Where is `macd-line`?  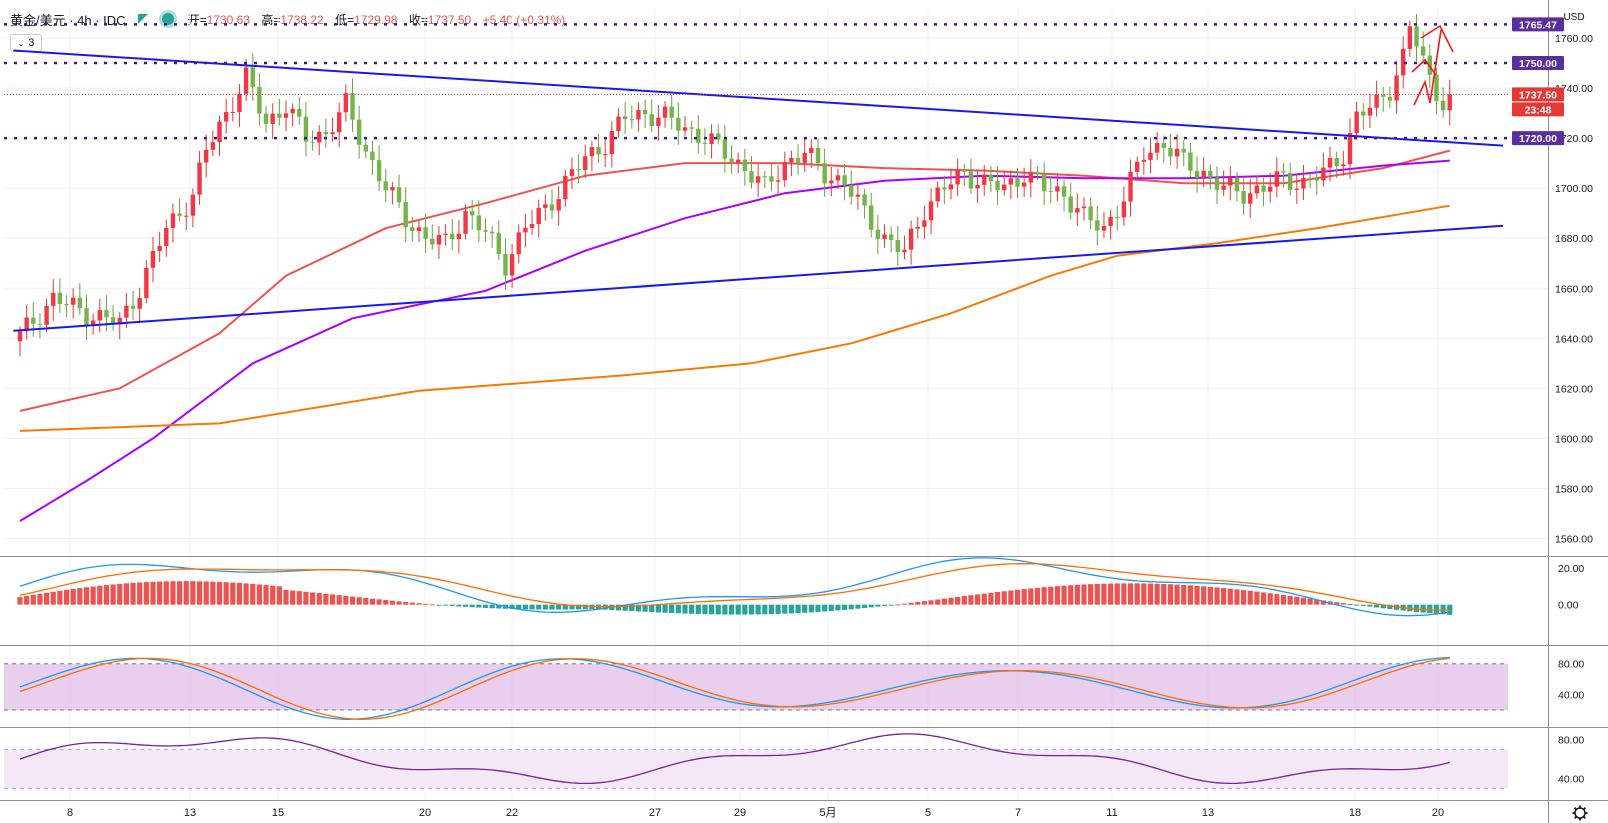
macd-line is located at coordinates (734, 587).